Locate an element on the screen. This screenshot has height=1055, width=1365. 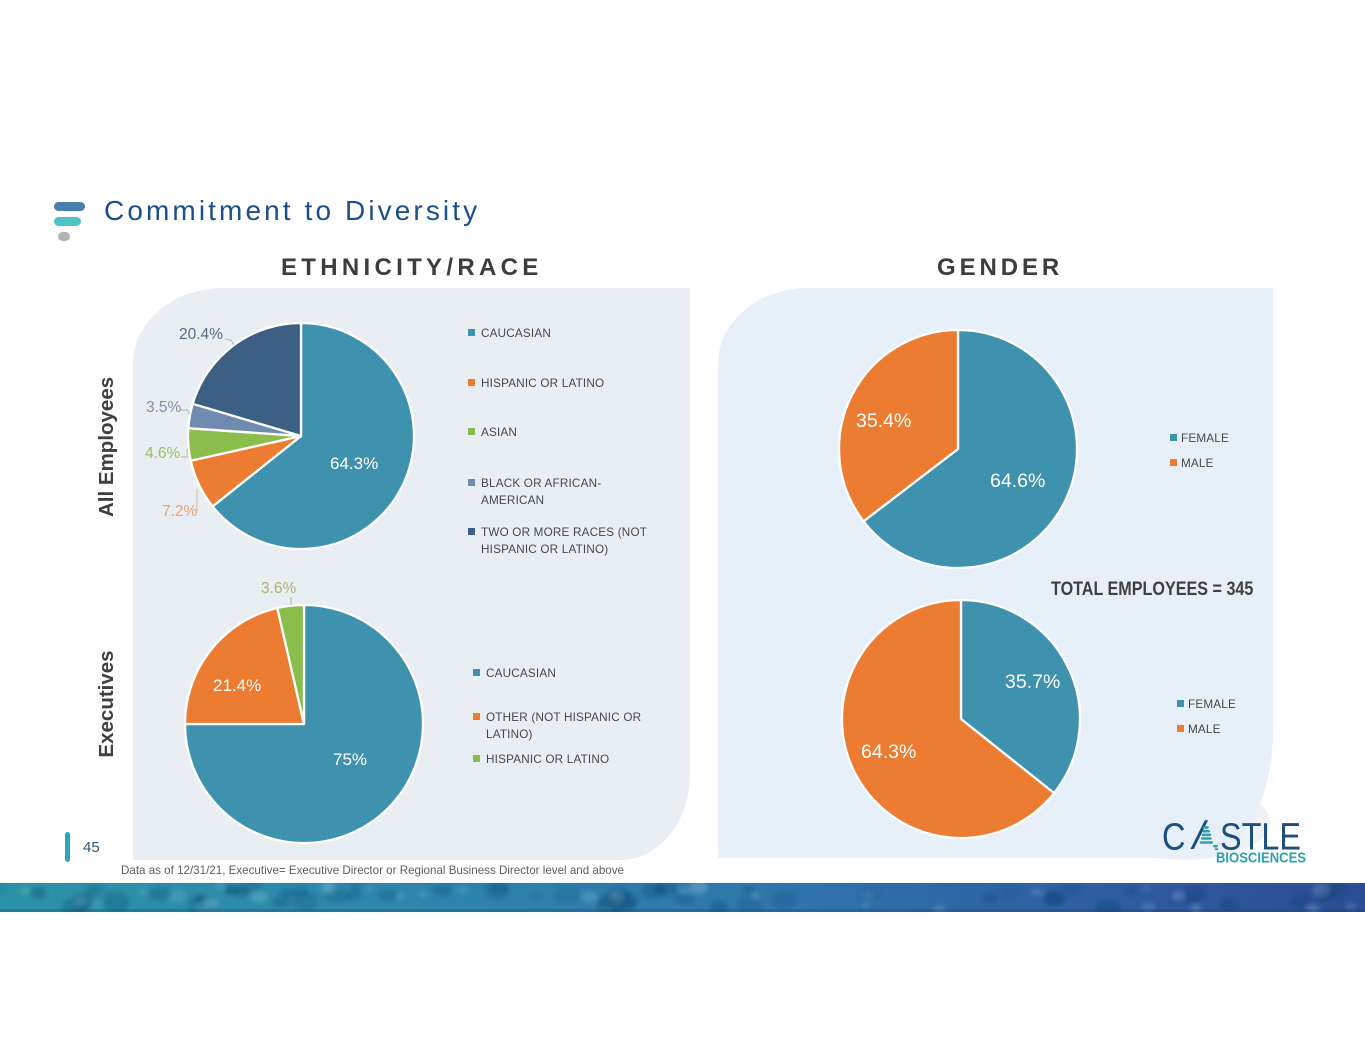
svg-text: STLE is located at coordinates (1260, 838).